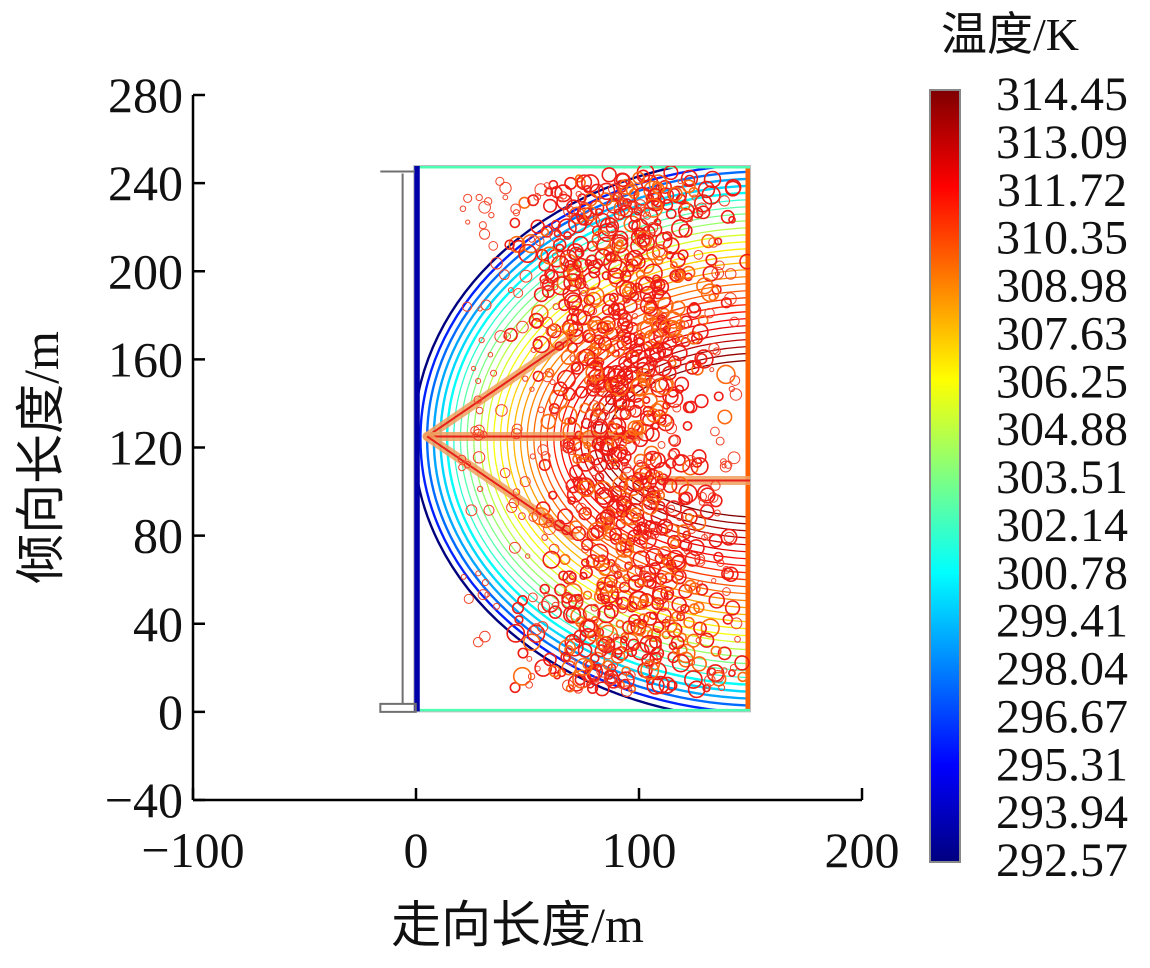  I want to click on bottom-edge-band, so click(582, 710).